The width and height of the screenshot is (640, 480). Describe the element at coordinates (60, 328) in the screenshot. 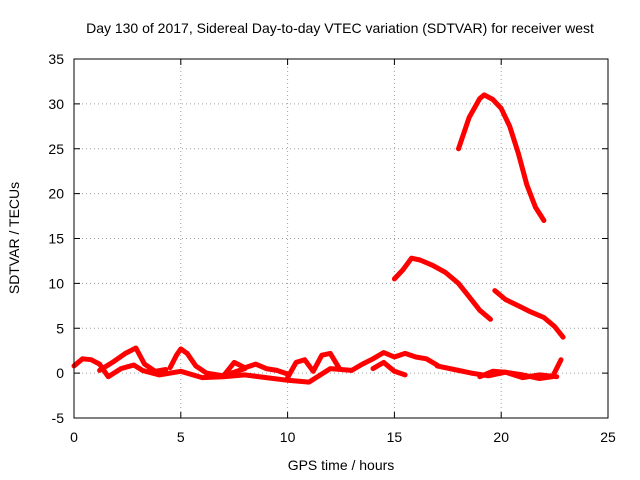

I see `y-tick-label: 5` at that location.